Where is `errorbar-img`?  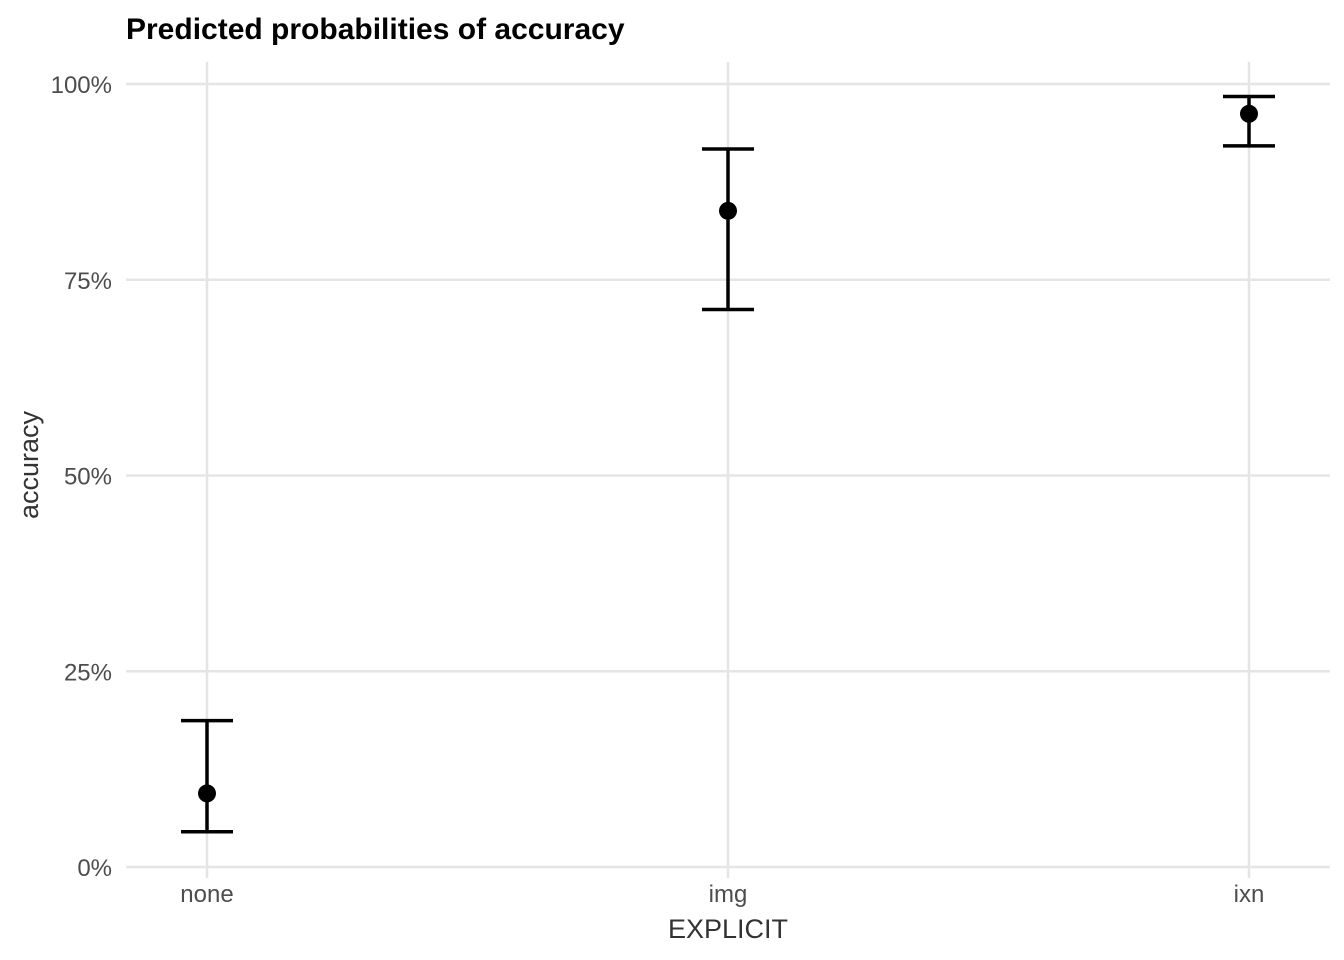 errorbar-img is located at coordinates (728, 229).